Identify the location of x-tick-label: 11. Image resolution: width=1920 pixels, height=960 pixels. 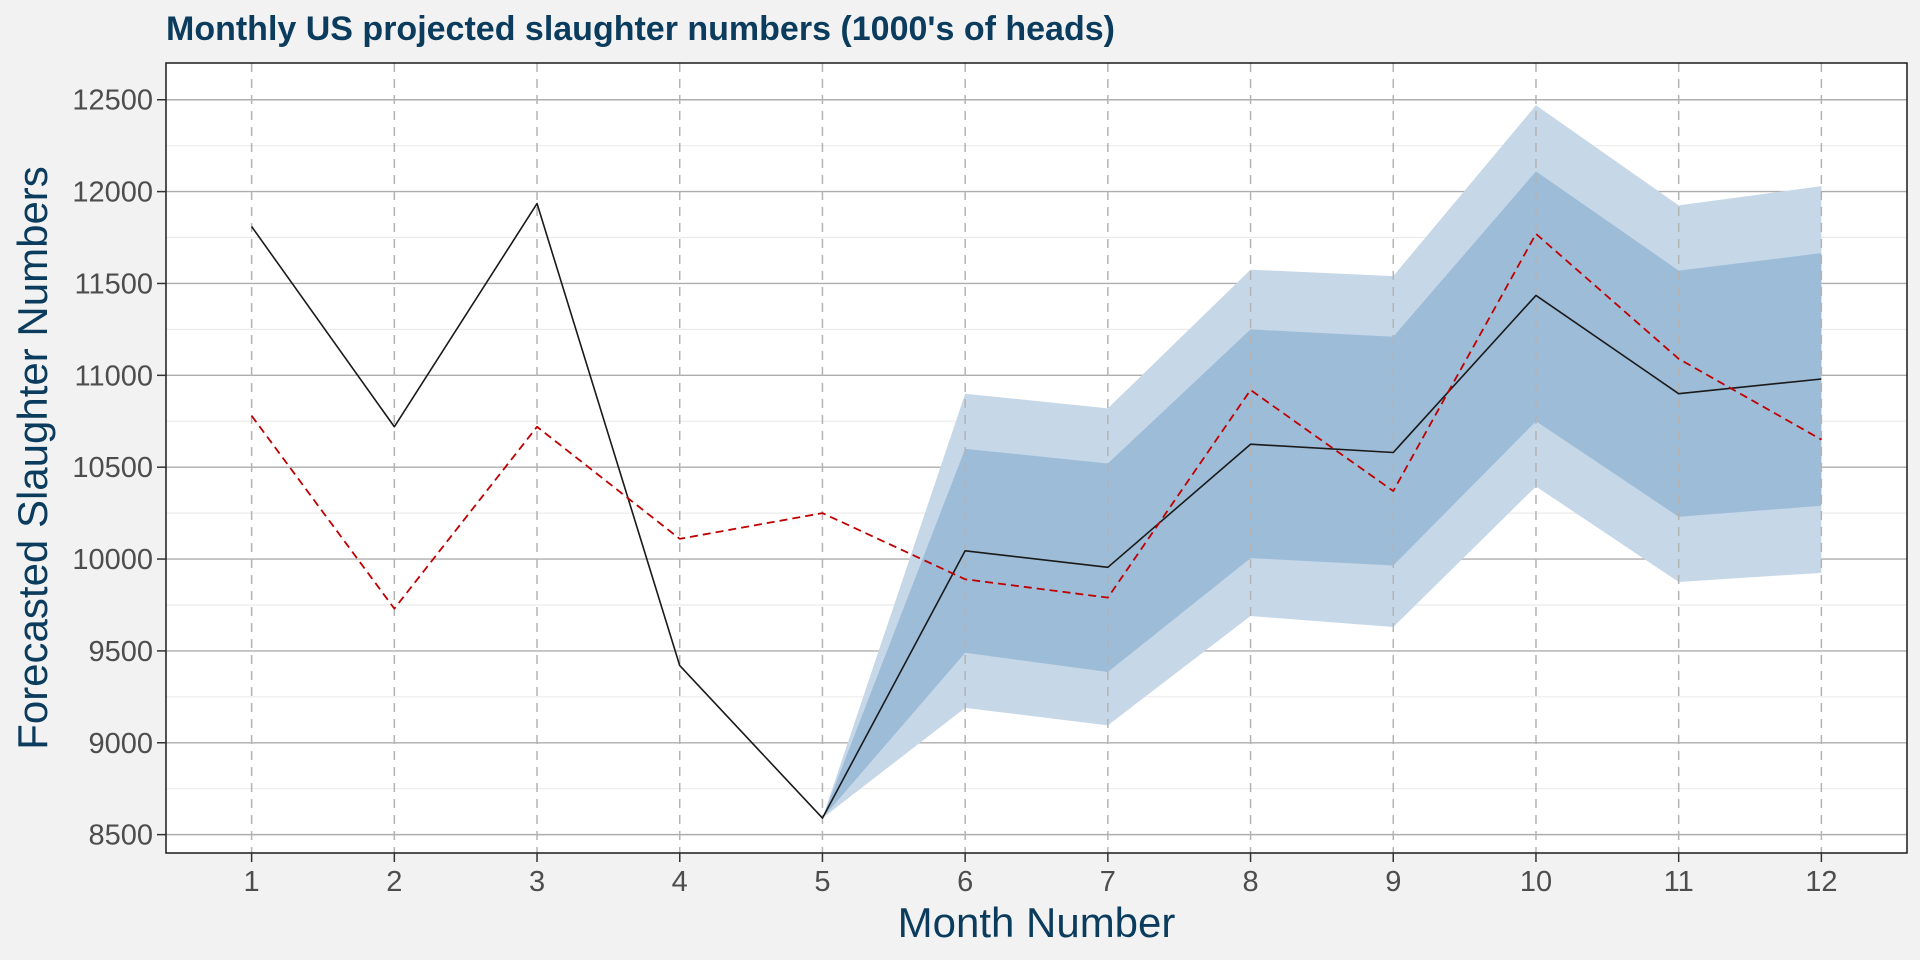
(1679, 882).